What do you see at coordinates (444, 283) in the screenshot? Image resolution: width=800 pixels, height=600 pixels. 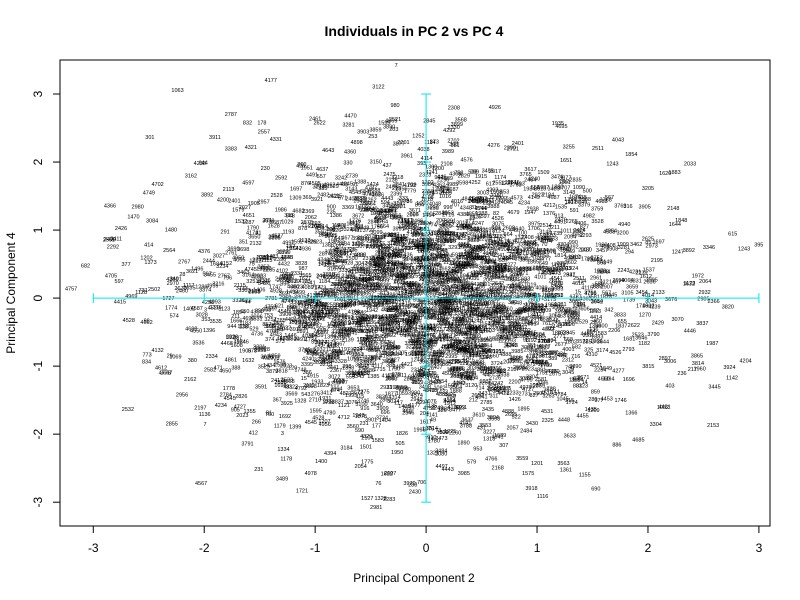 I see `point-label: 1586` at bounding box center [444, 283].